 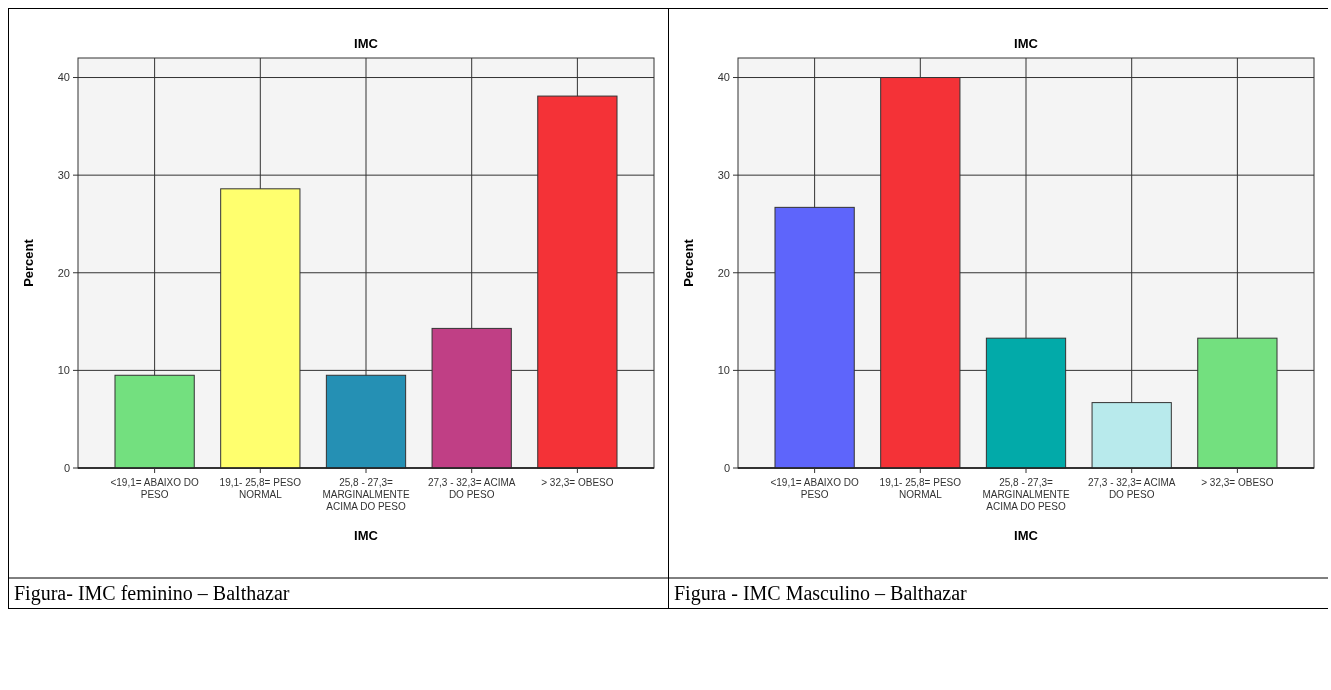 What do you see at coordinates (821, 593) in the screenshot?
I see `text: Figura - IMC Masculino – Balthazar` at bounding box center [821, 593].